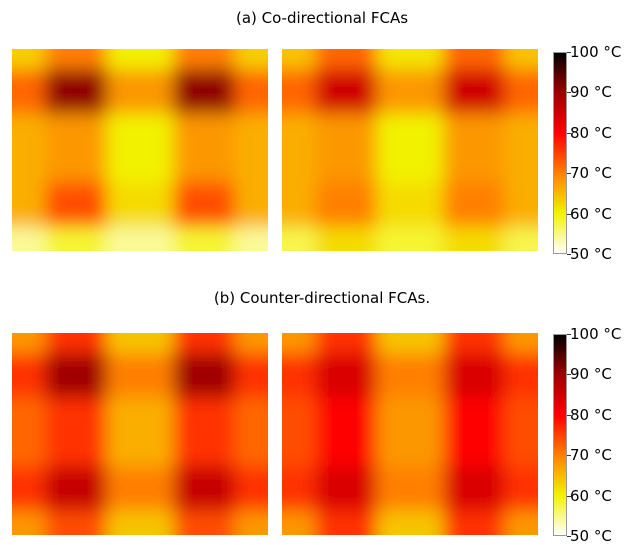 This screenshot has height=545, width=644. What do you see at coordinates (322, 18) in the screenshot?
I see `panel-a-title: (a) Co-directional FCAs` at bounding box center [322, 18].